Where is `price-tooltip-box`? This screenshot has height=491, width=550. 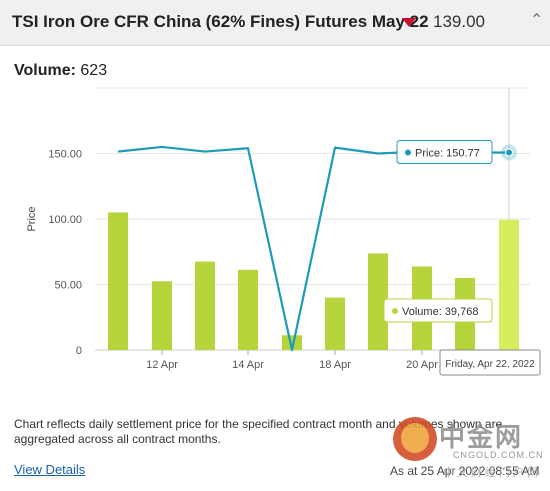 price-tooltip-box is located at coordinates (444, 151).